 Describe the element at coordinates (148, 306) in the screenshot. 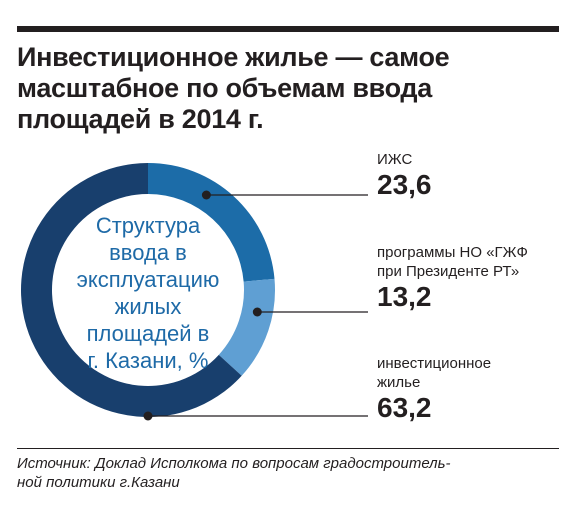

I see `center-title-line-4: жилых` at that location.